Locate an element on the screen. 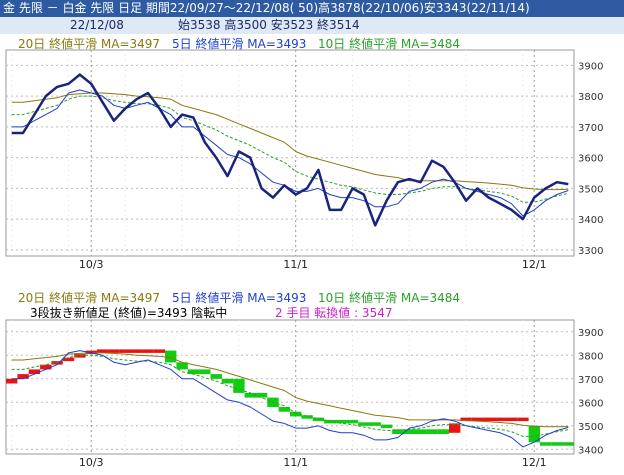 The width and height of the screenshot is (624, 475). reversal-label: 2 手目 転換値 : 3547 is located at coordinates (334, 313).